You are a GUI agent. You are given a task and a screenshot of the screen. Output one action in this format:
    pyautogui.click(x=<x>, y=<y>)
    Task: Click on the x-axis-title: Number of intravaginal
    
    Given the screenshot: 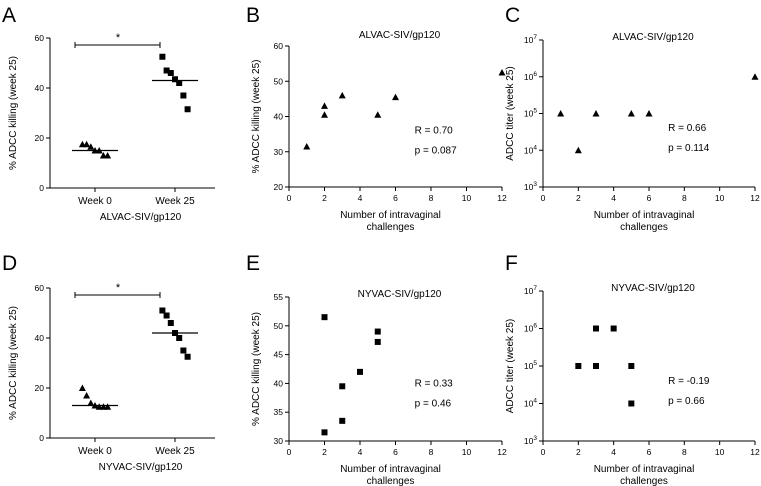 What is the action you would take?
    pyautogui.click(x=390, y=215)
    